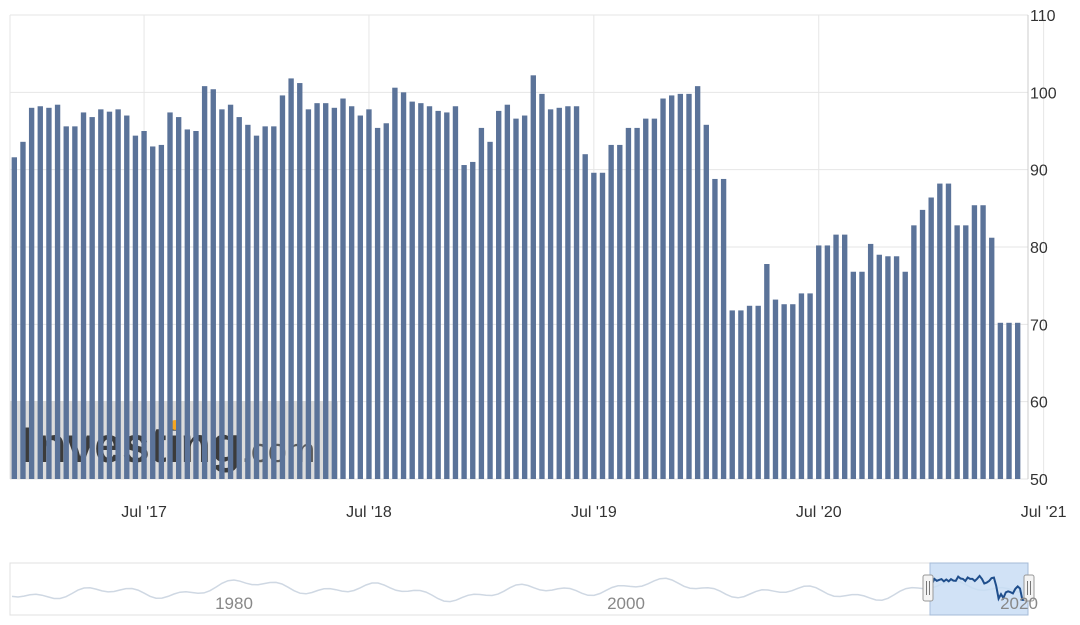  I want to click on navigator-right-handle, so click(1029, 588).